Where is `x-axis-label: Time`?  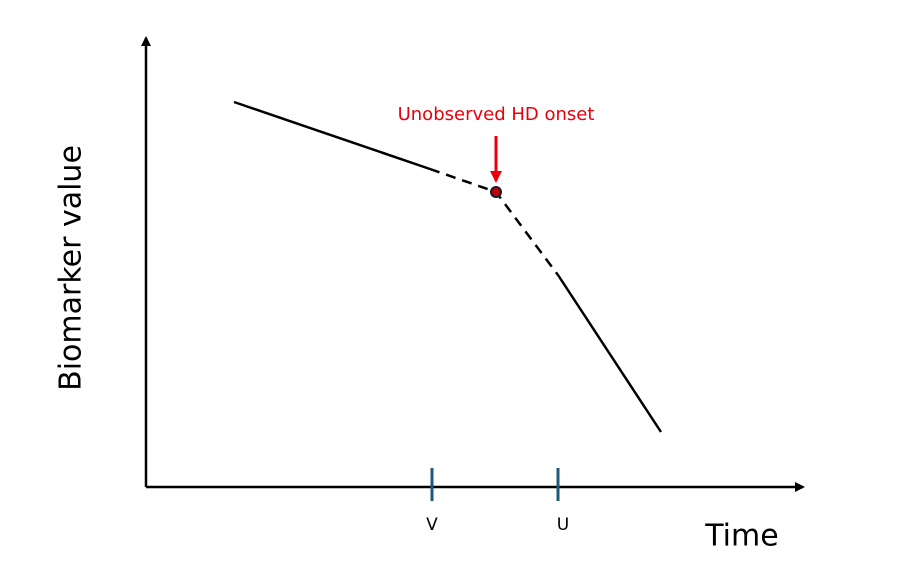 x-axis-label: Time is located at coordinates (741, 536).